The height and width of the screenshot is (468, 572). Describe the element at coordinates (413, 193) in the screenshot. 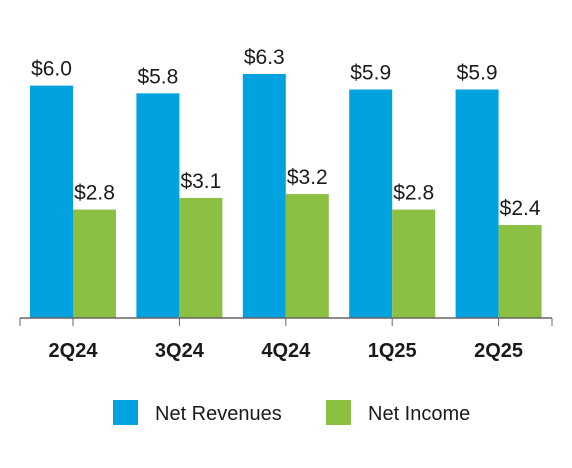

I see `value-label-net-income-1q25: $2.8` at that location.